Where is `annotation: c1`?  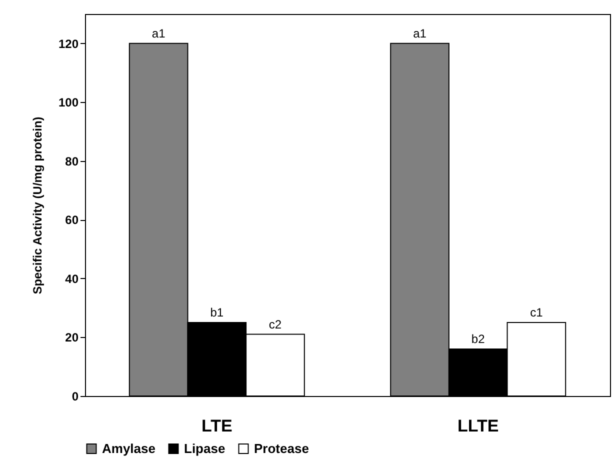
annotation: c1 is located at coordinates (537, 313).